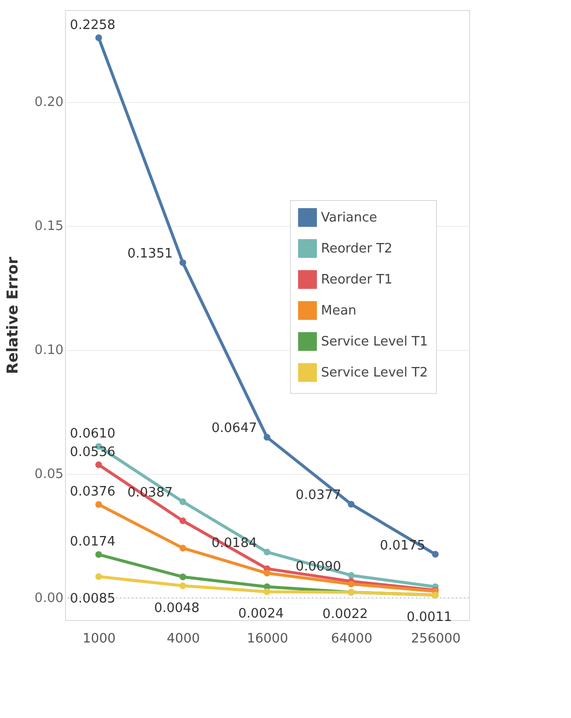 This screenshot has height=718, width=571. What do you see at coordinates (356, 280) in the screenshot?
I see `legend-label: Reorder T1` at bounding box center [356, 280].